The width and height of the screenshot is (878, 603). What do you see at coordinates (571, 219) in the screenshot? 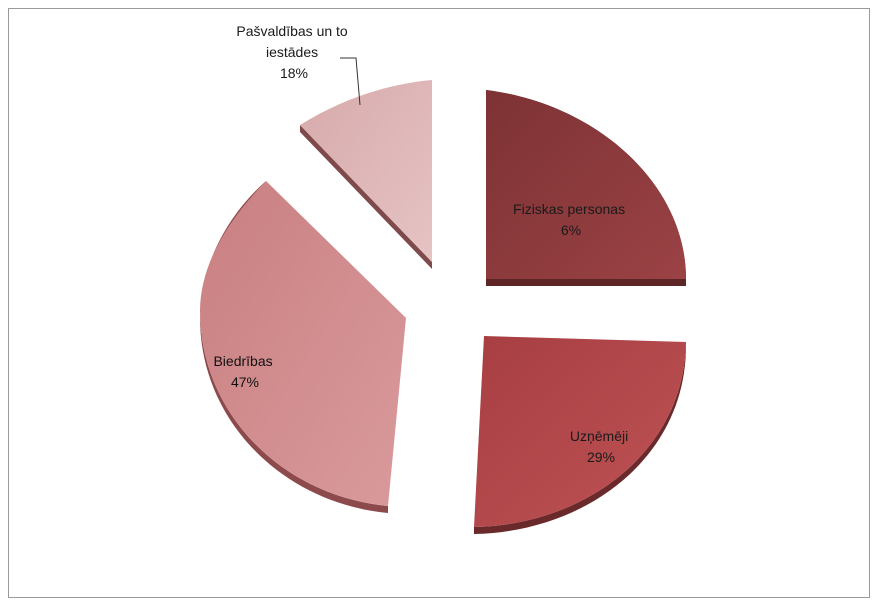
I see `label-fiziskas-personas: Fiziskas personas 6%` at bounding box center [571, 219].